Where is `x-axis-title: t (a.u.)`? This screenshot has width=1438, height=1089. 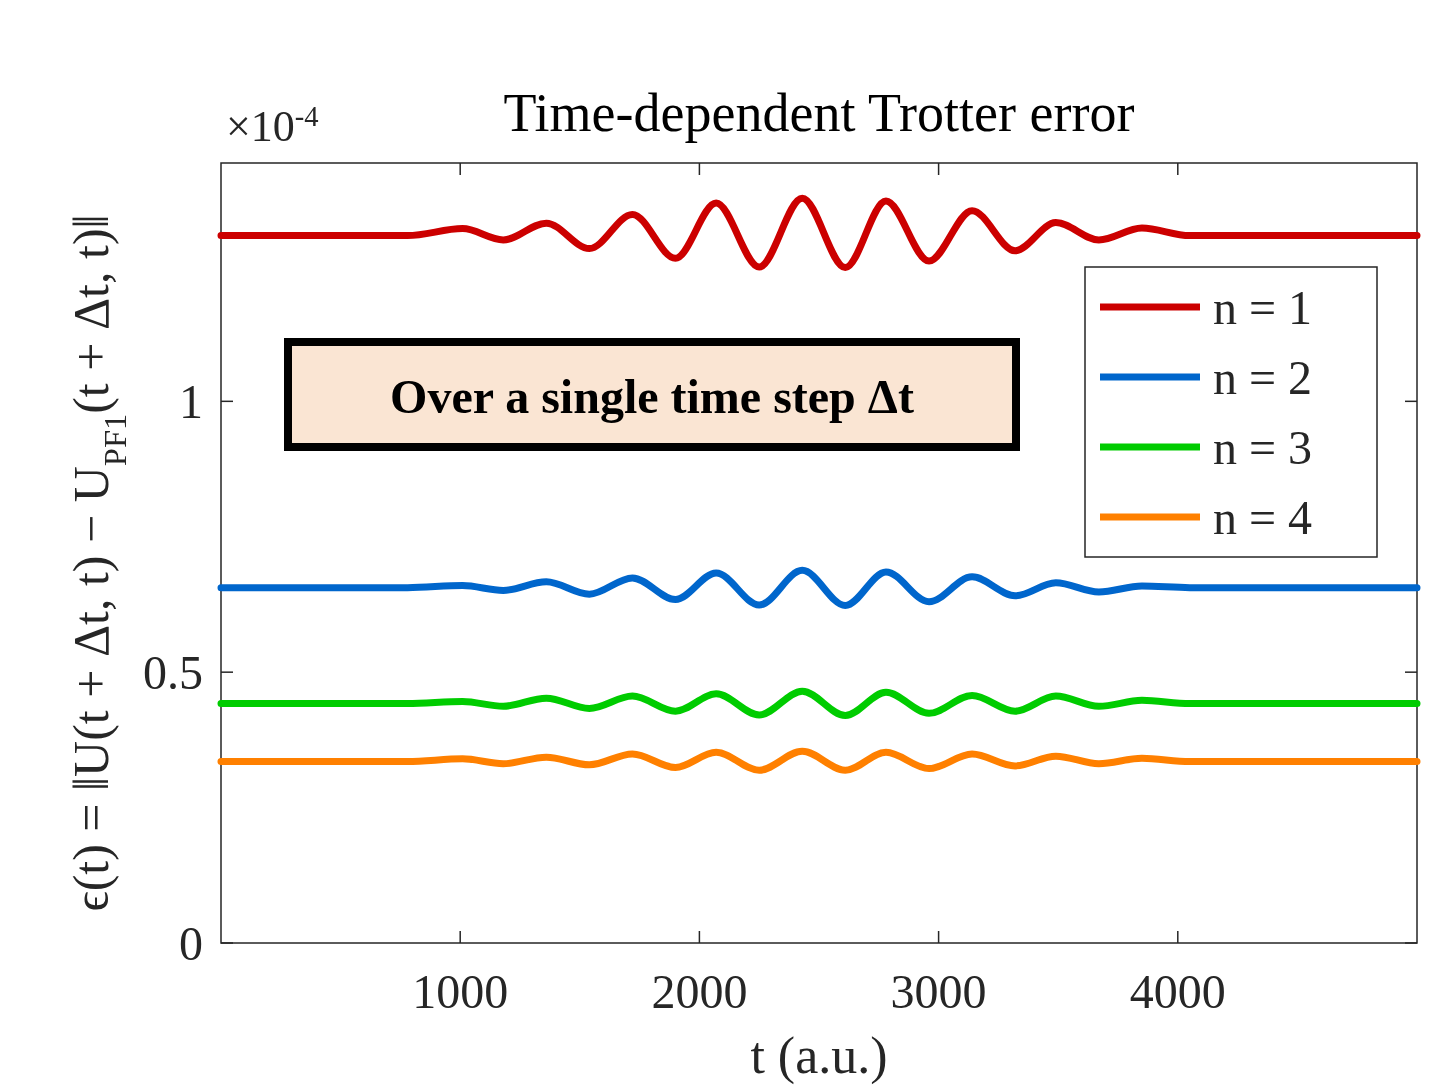
x-axis-title: t (a.u.) is located at coordinates (819, 1056).